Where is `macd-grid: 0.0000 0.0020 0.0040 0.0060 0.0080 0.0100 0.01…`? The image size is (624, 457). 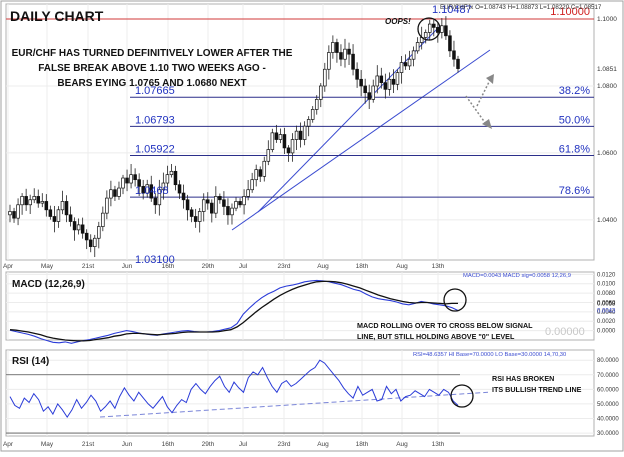 macd-grid: 0.0000 0.0020 0.0040 0.0060 0.0080 0.0100 0.01… is located at coordinates (311, 306).